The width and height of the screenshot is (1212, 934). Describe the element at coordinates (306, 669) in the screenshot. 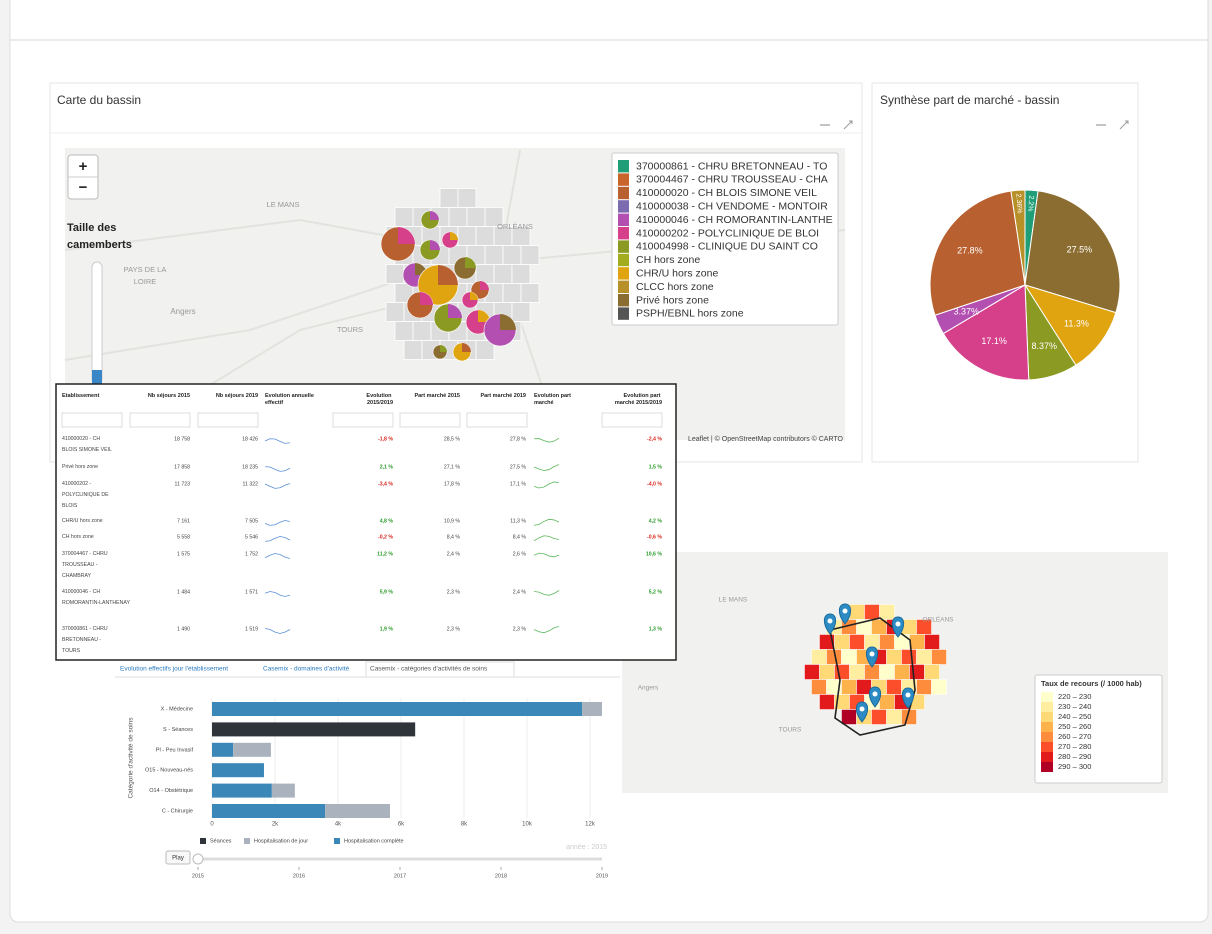

I see `tab: Casemix - domaines d'activité` at that location.